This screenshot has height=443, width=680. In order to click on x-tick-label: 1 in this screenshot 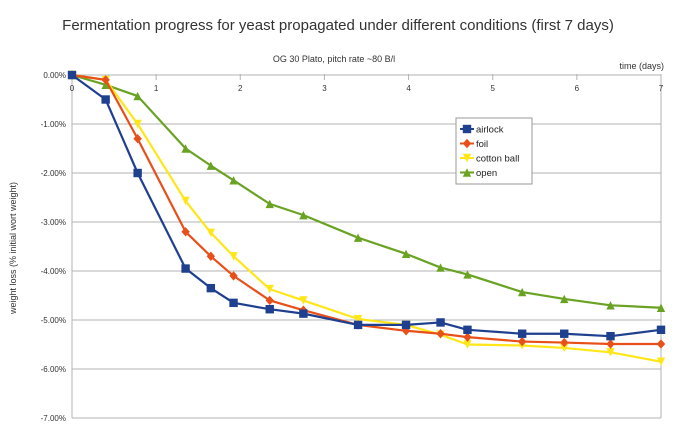, I will do `click(156, 88)`.